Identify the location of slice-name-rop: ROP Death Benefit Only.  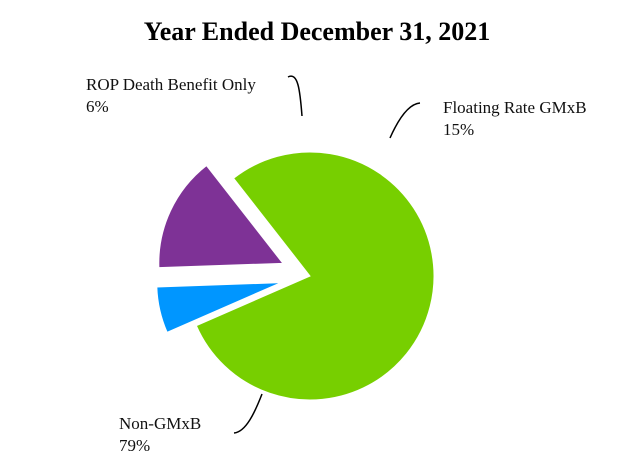
(171, 84).